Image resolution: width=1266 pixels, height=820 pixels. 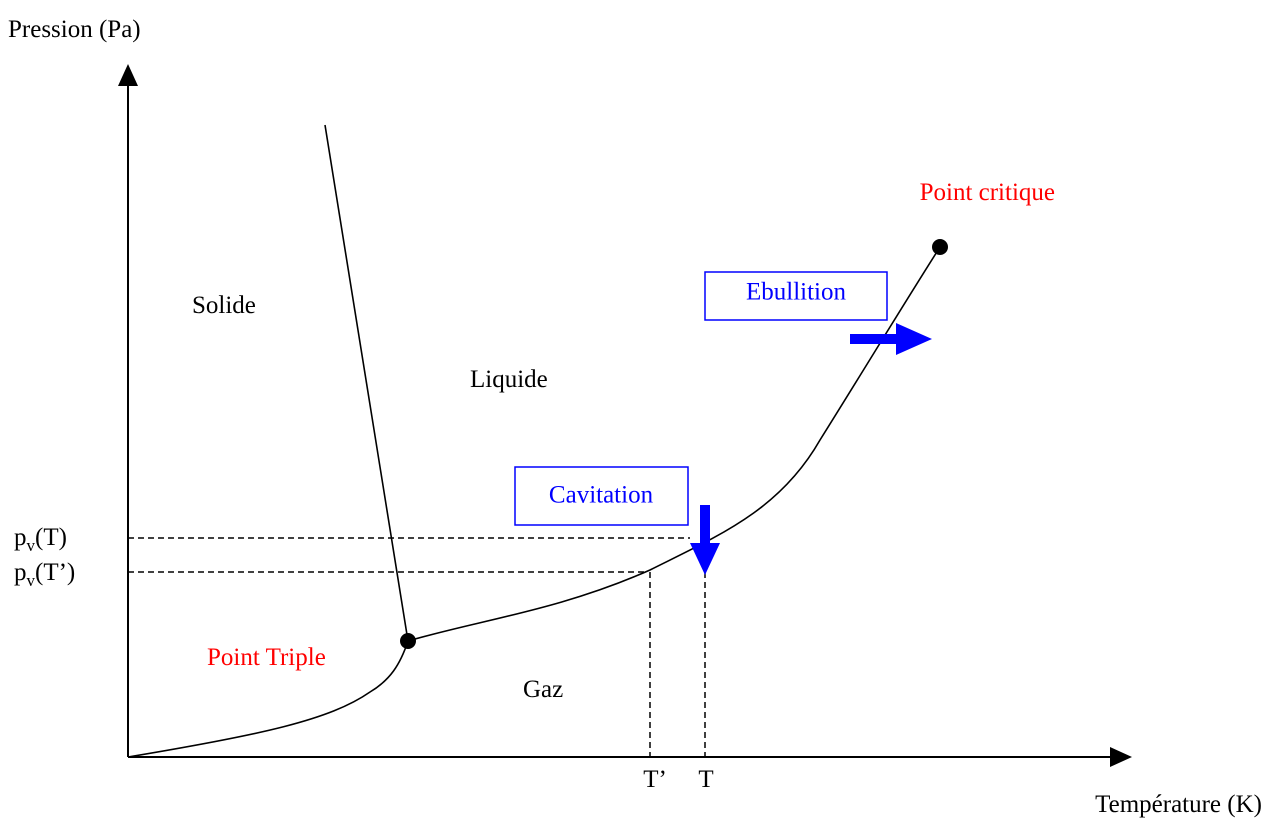 I want to click on pv-arg: (T), so click(x=51, y=537).